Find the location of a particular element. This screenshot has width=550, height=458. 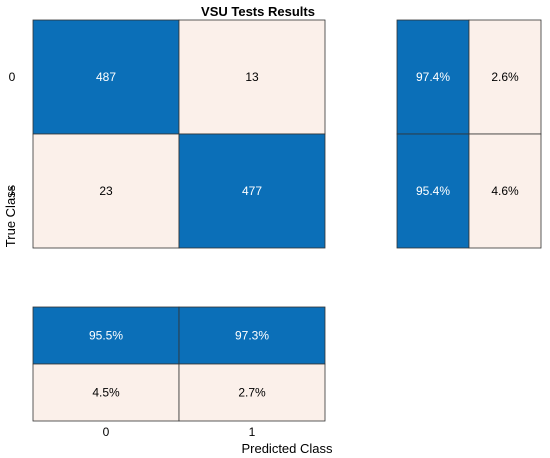

x-tick-label-0: 0 is located at coordinates (106, 432).